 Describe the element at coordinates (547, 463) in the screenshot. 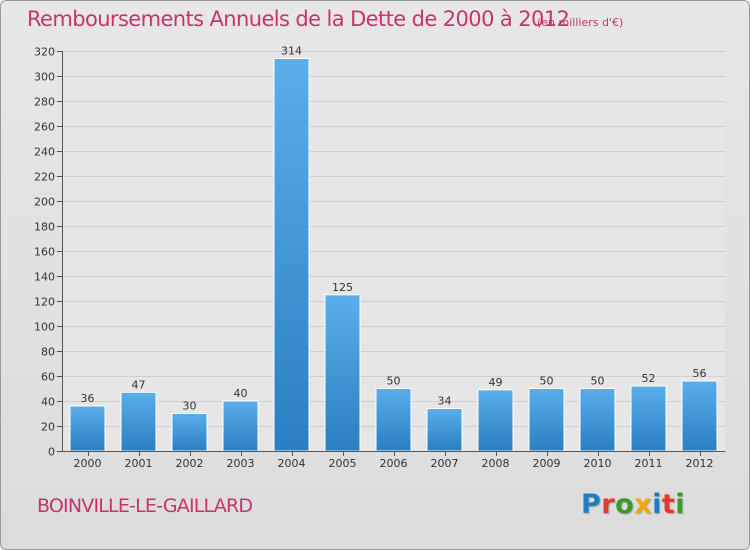

I see `x-tick-label-2009: 2009` at that location.